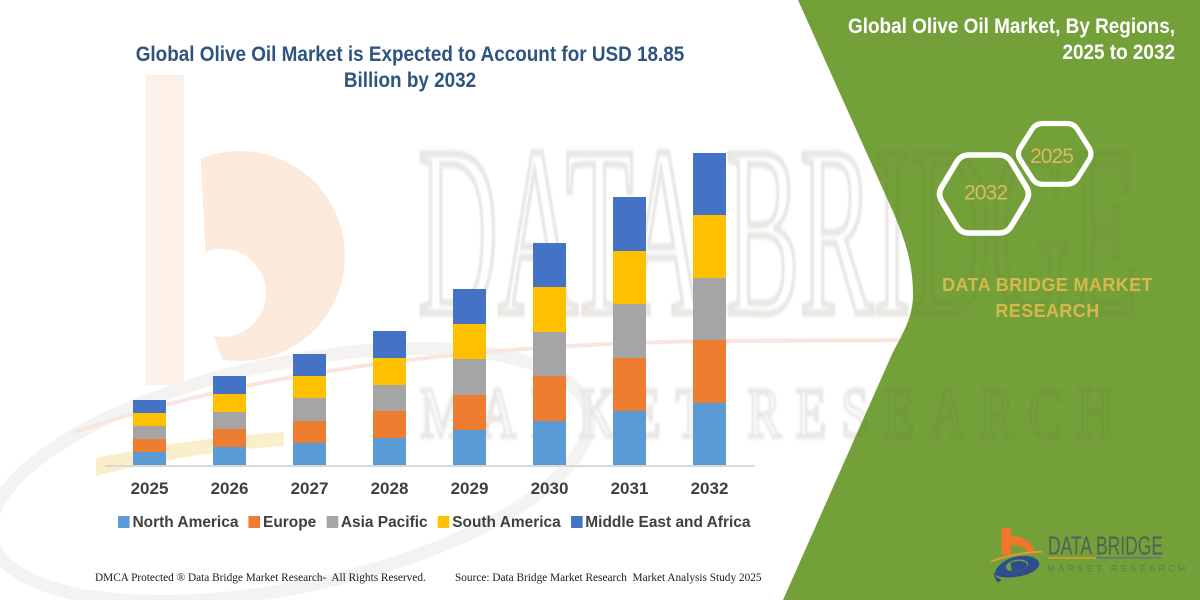 The image size is (1200, 600). What do you see at coordinates (1105, 546) in the screenshot?
I see `svg-text: DATA BRIDGE` at bounding box center [1105, 546].